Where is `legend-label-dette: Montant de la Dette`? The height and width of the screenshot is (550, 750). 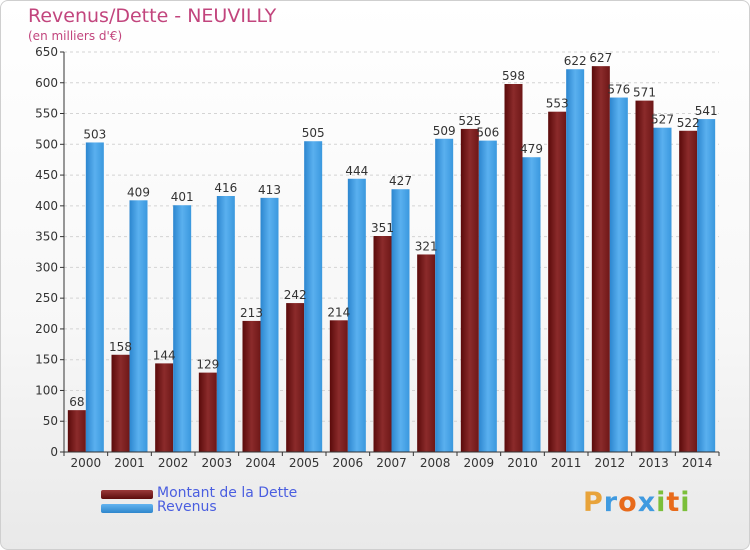
legend-label-dette: Montant de la Dette is located at coordinates (227, 493).